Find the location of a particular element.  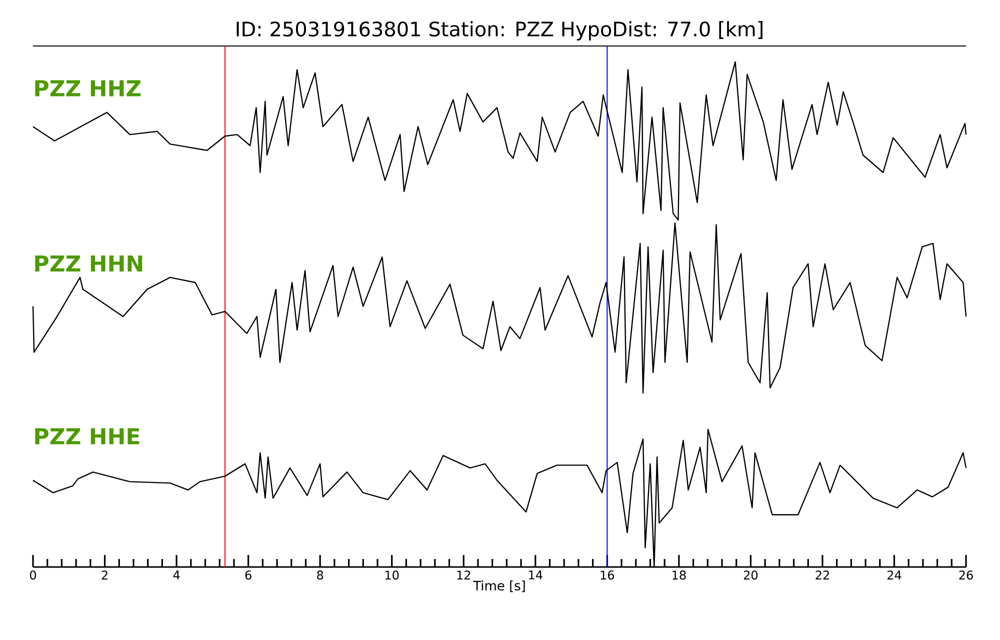

chart-title: ID: 250319163801 Station: PZZ HypoDist: 77.0 [km] is located at coordinates (499, 30).